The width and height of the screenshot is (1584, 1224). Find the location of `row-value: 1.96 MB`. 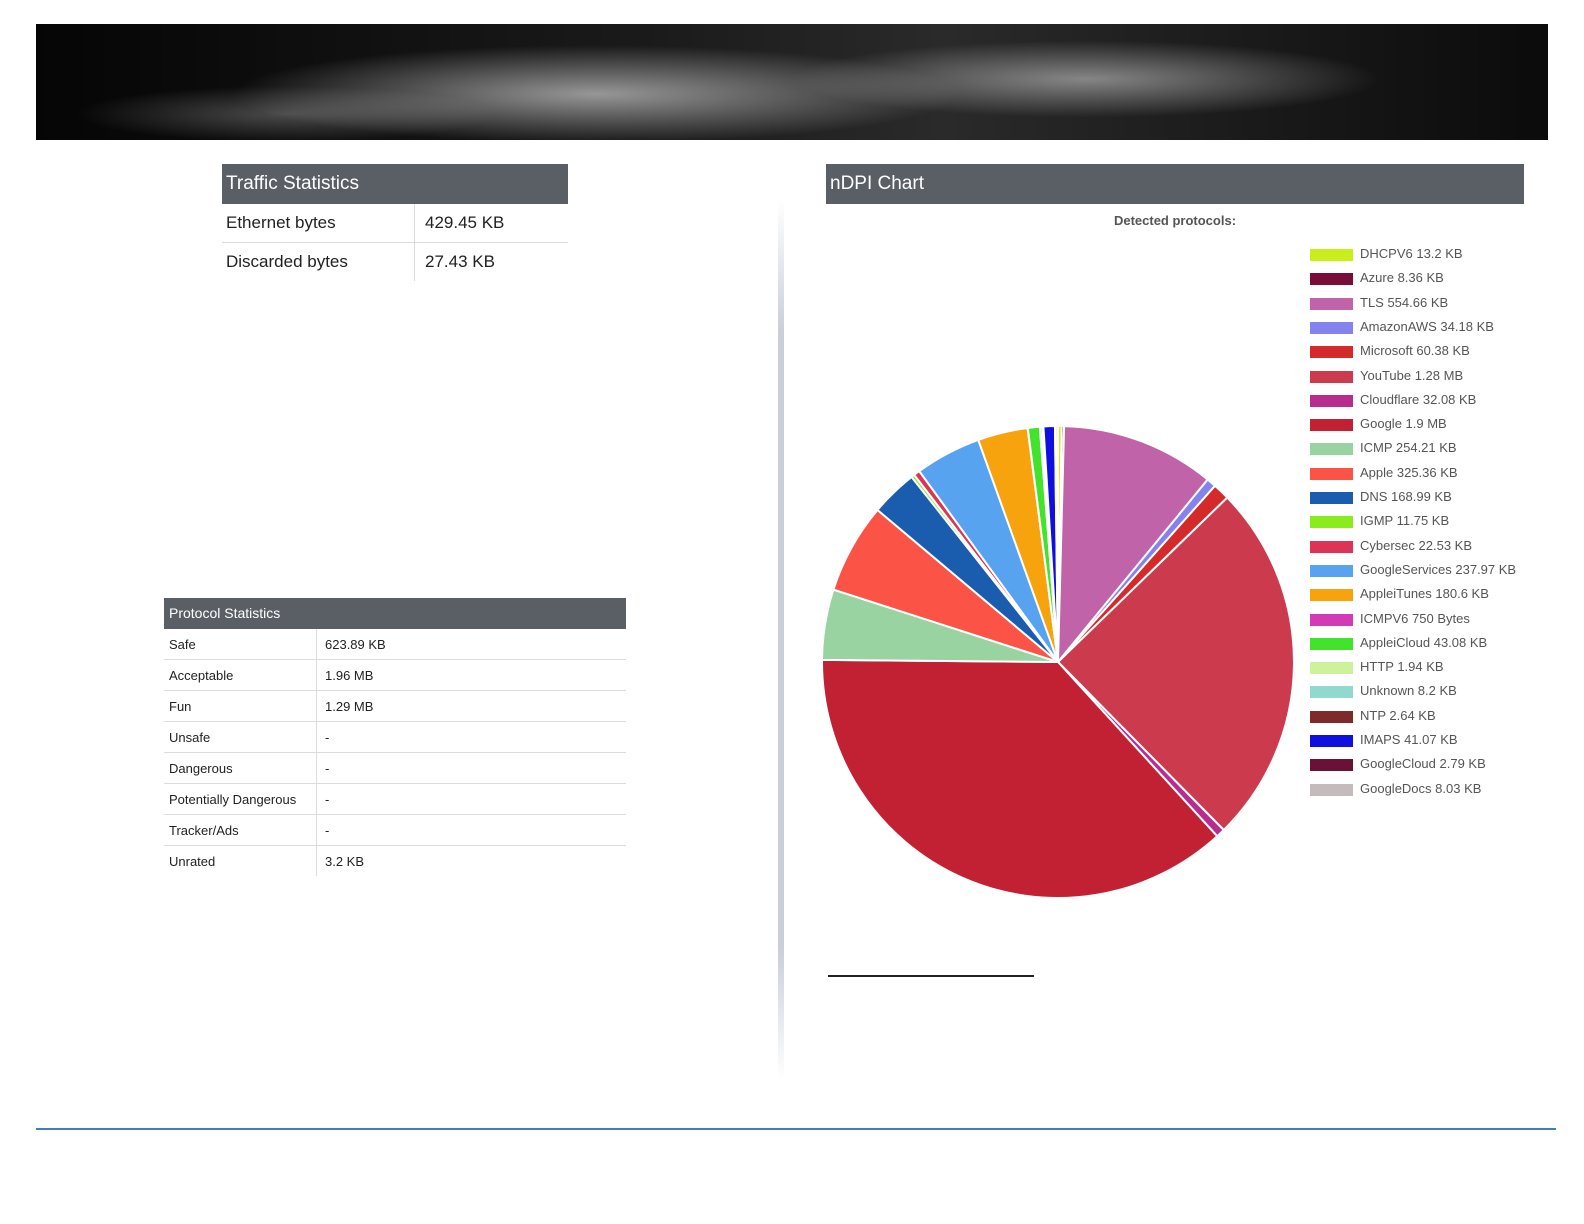

row-value: 1.96 MB is located at coordinates (471, 675).